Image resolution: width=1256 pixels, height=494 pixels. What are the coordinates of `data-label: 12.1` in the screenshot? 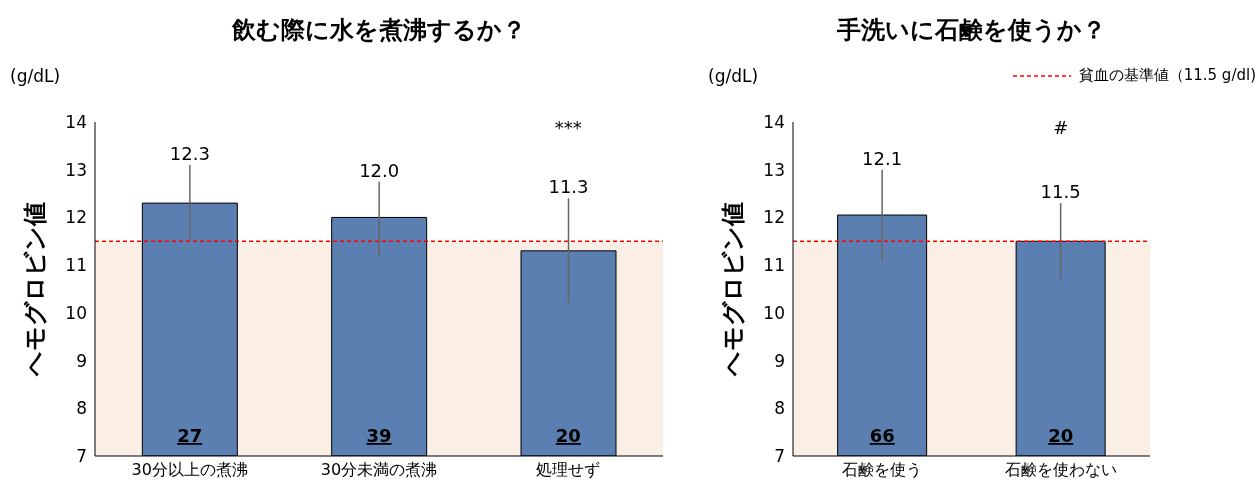 It's located at (882, 158).